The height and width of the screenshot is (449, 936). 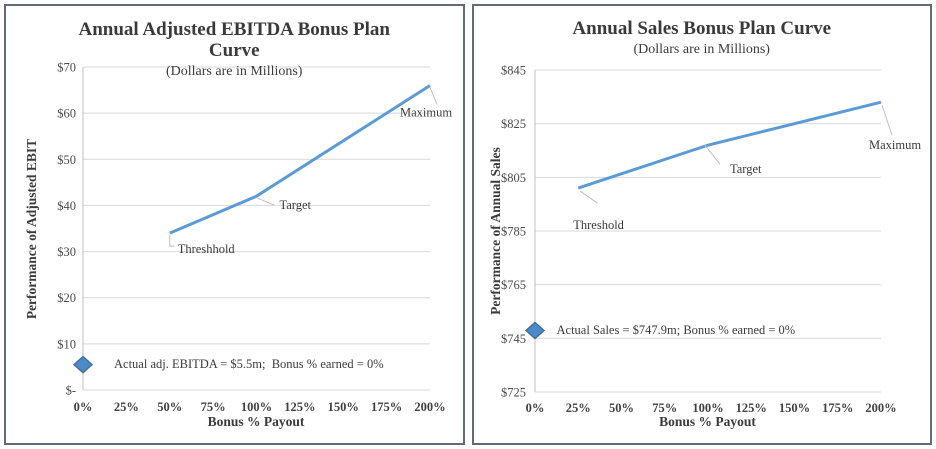 What do you see at coordinates (513, 178) in the screenshot?
I see `y-tick-label: $805` at bounding box center [513, 178].